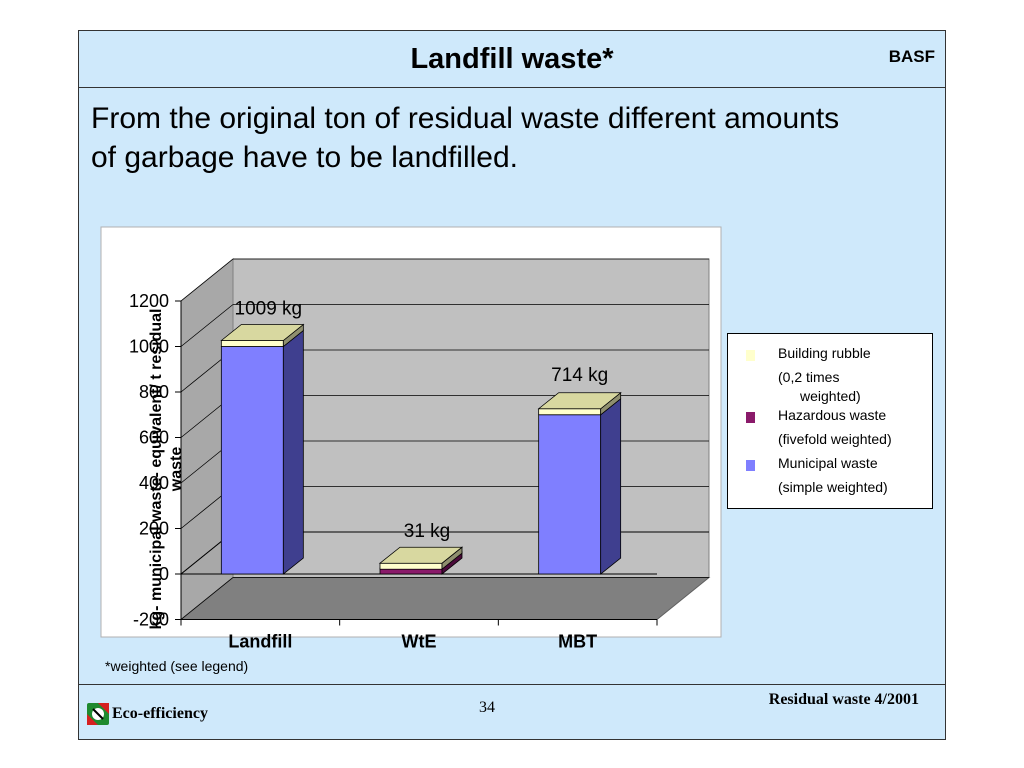 The height and width of the screenshot is (768, 1024). What do you see at coordinates (843, 699) in the screenshot?
I see `footer-right-label: Residual waste 4/2001` at bounding box center [843, 699].